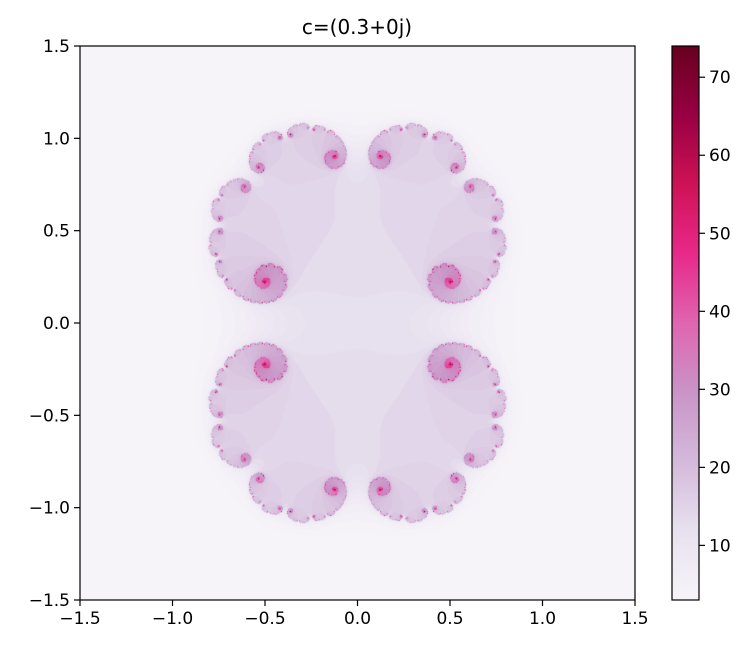 The width and height of the screenshot is (755, 650). Describe the element at coordinates (49, 416) in the screenshot. I see `y-tick-label: −0.5` at that location.